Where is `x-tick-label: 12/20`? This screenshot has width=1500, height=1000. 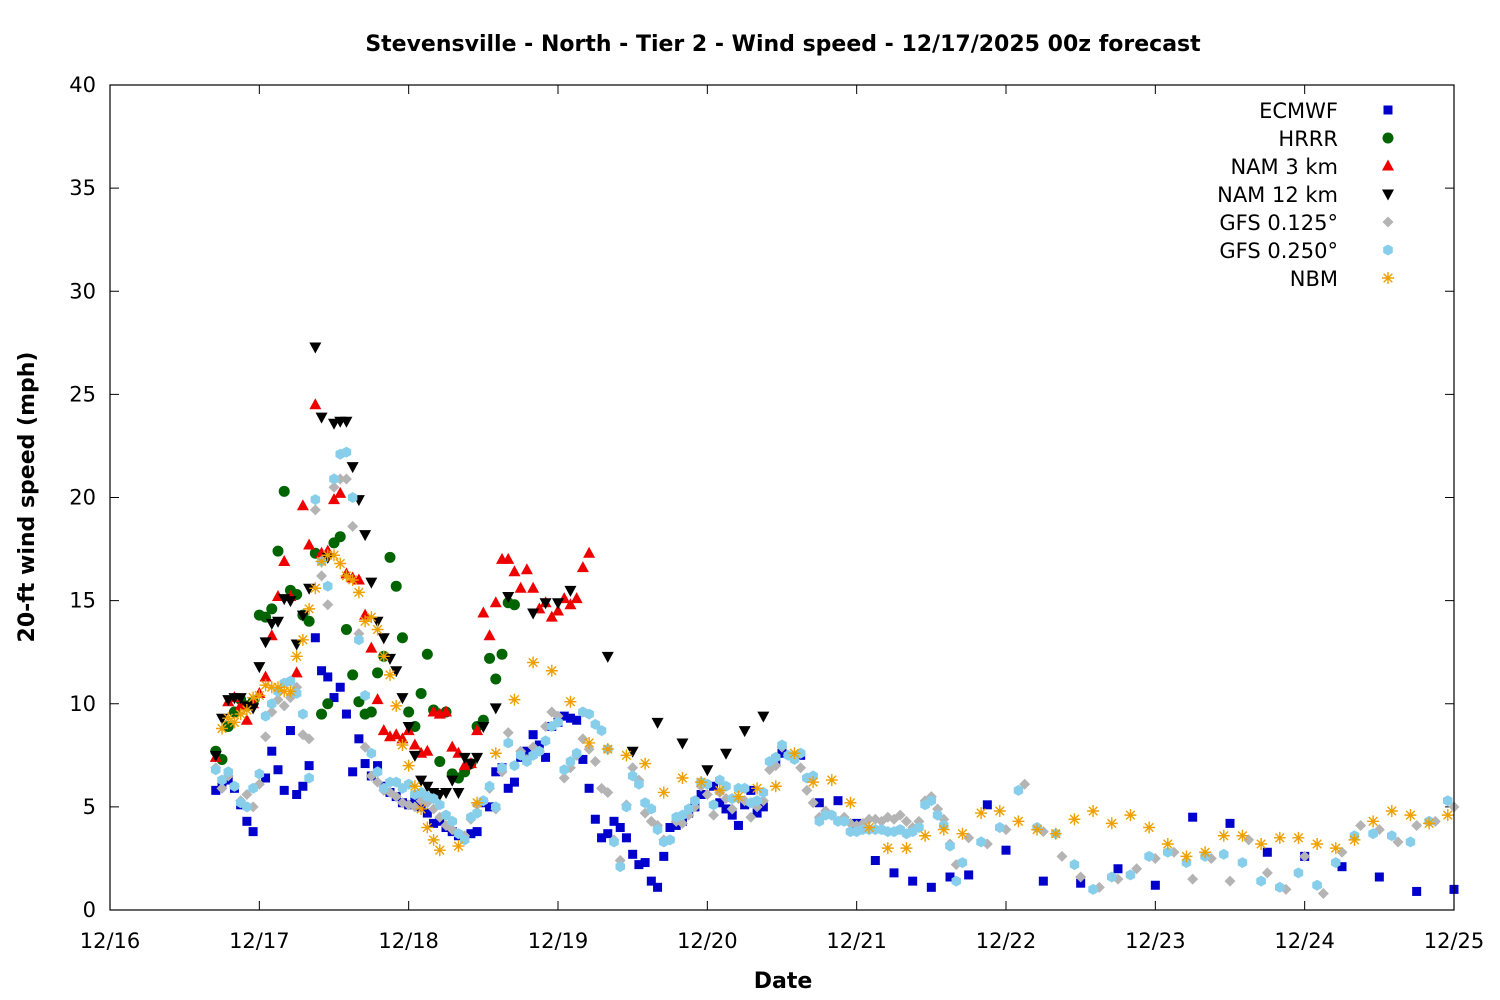
x-tick-label: 12/20 is located at coordinates (707, 941).